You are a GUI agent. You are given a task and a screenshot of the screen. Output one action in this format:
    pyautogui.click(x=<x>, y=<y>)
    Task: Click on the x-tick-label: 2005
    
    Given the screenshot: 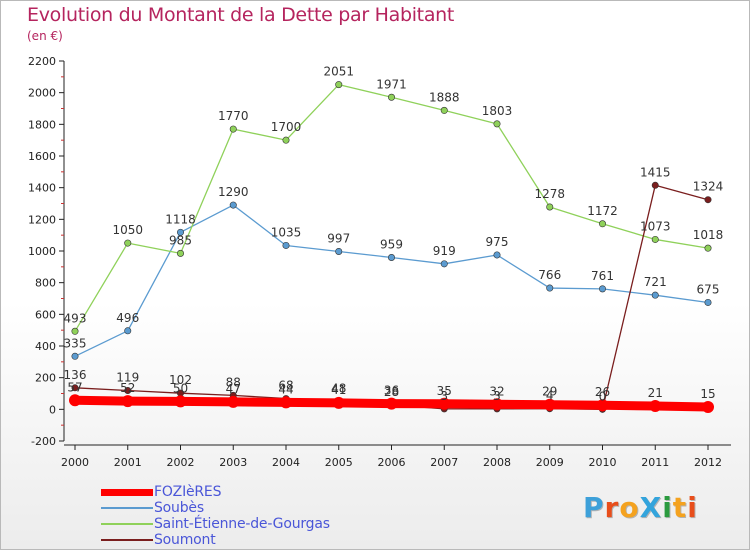 What is the action you would take?
    pyautogui.click(x=339, y=462)
    